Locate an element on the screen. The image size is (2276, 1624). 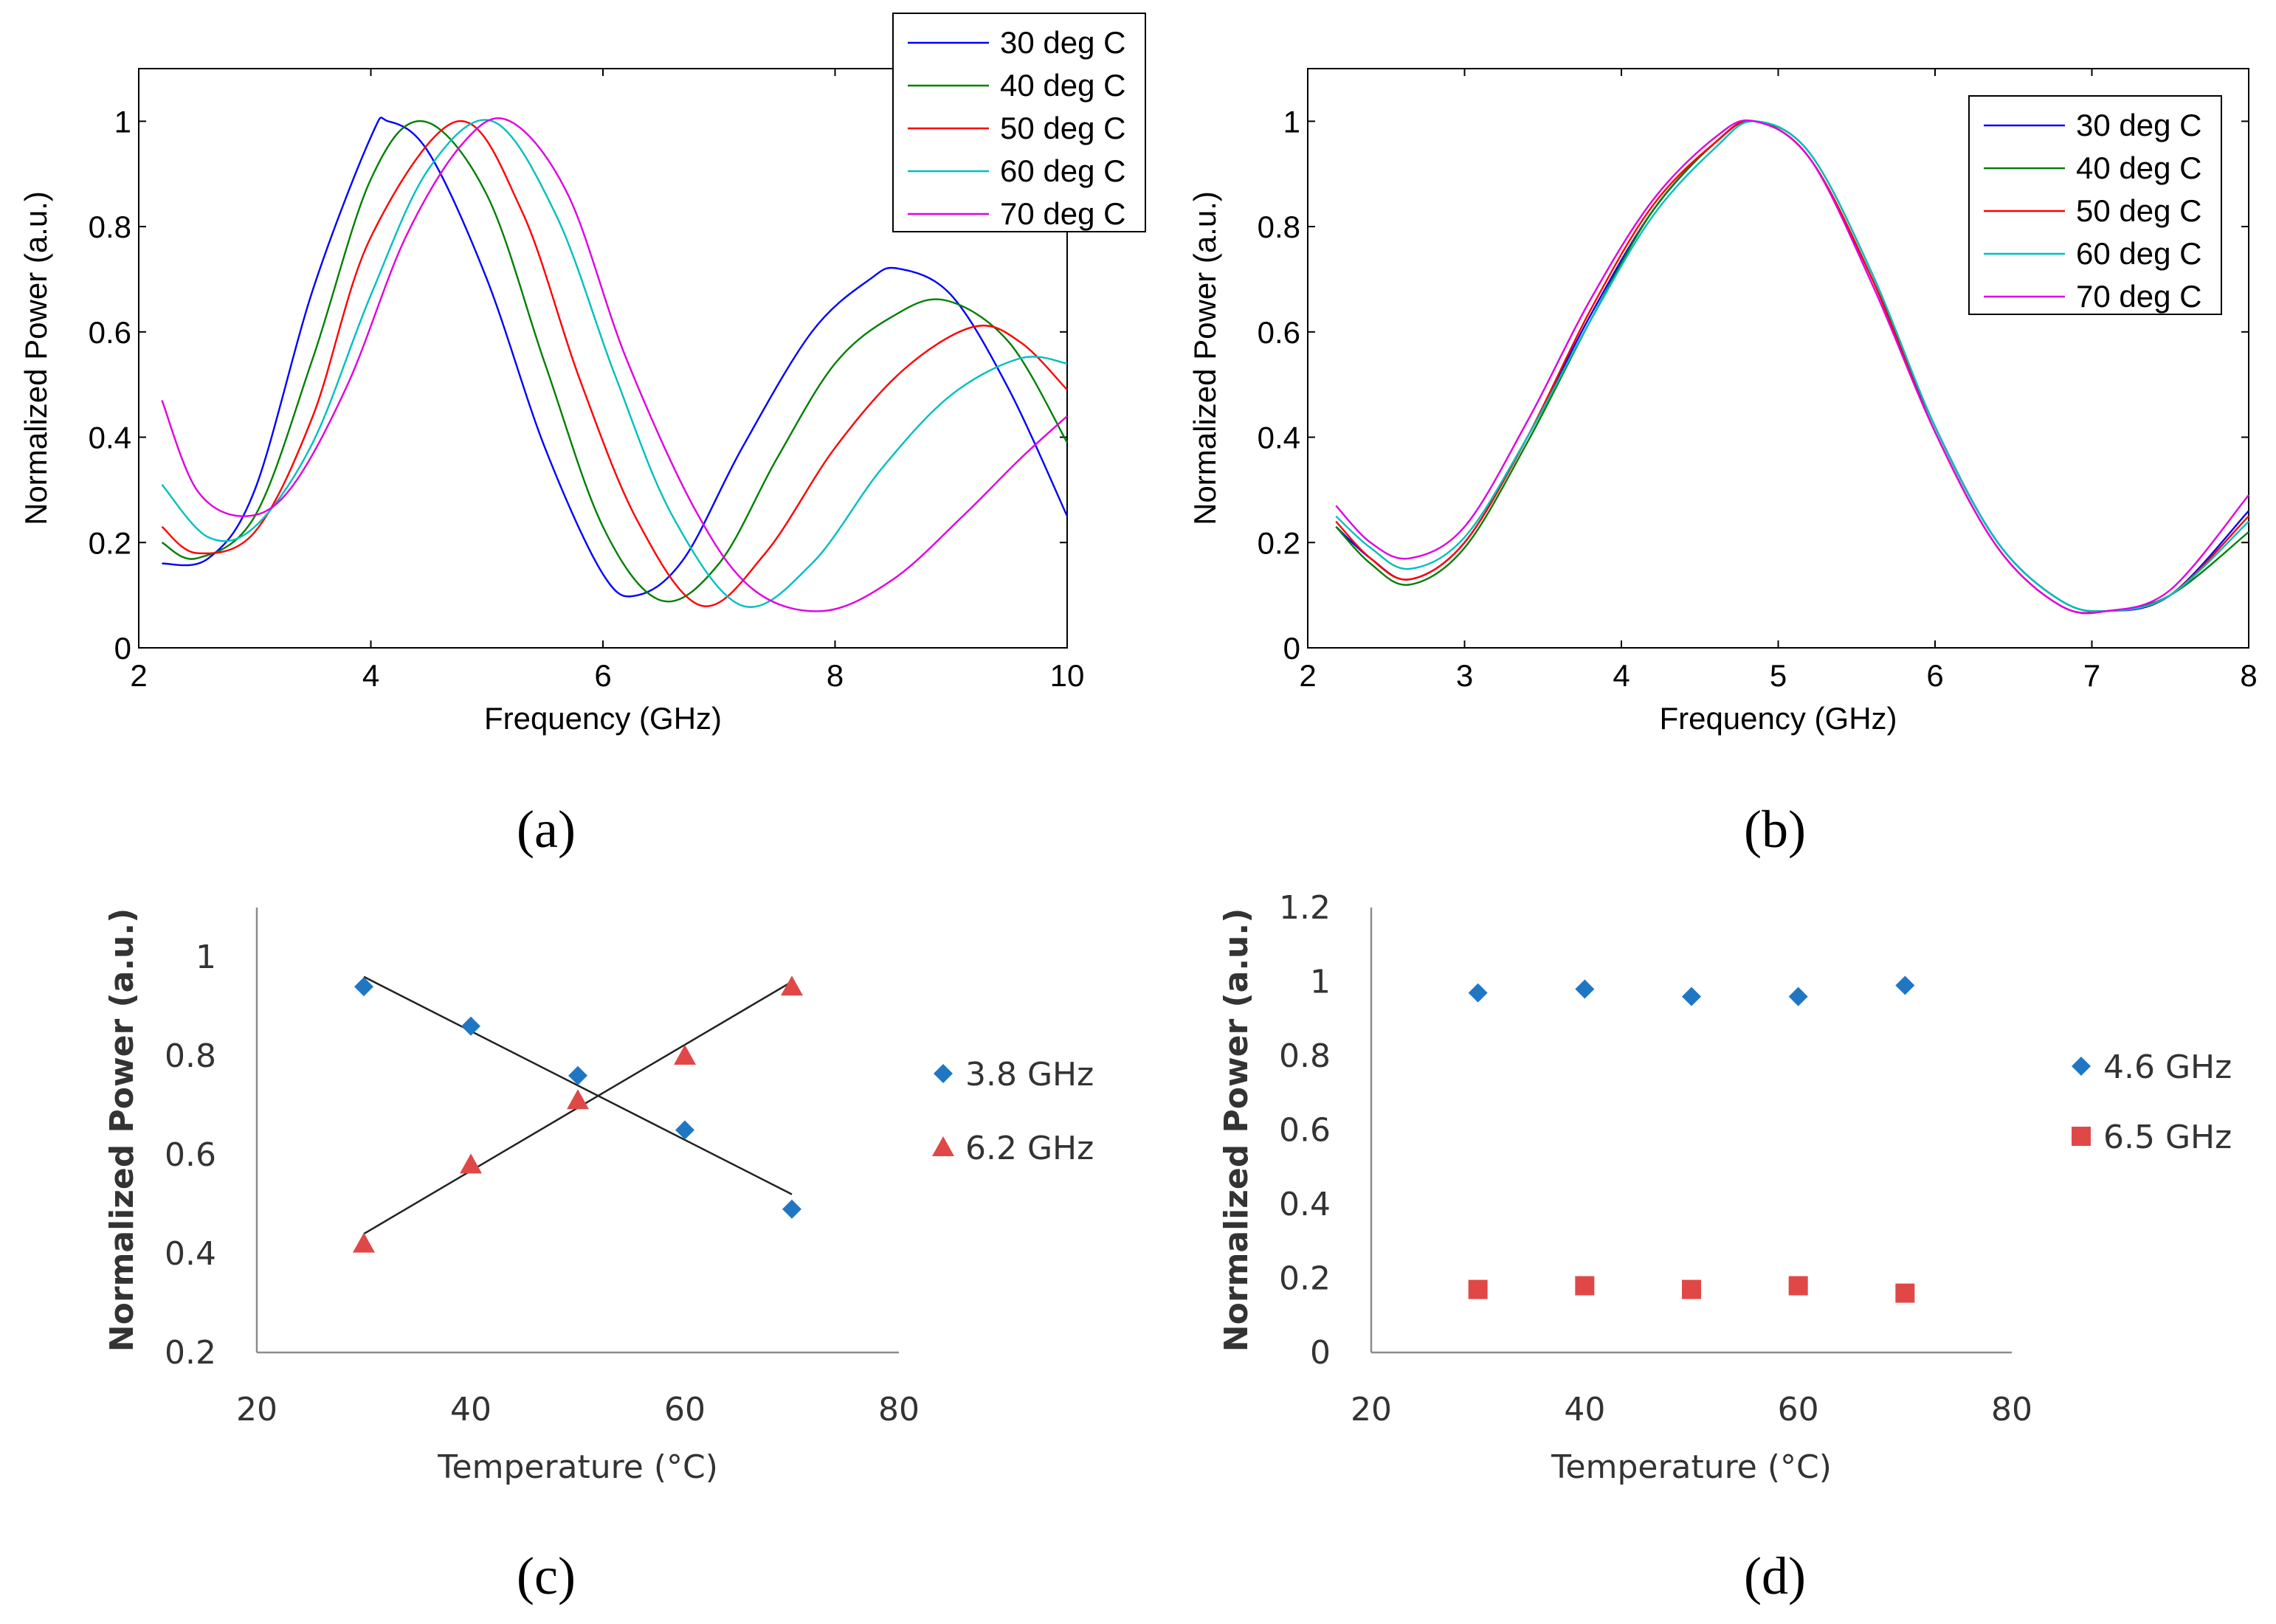
x-tick-label: 80 is located at coordinates (899, 1409).